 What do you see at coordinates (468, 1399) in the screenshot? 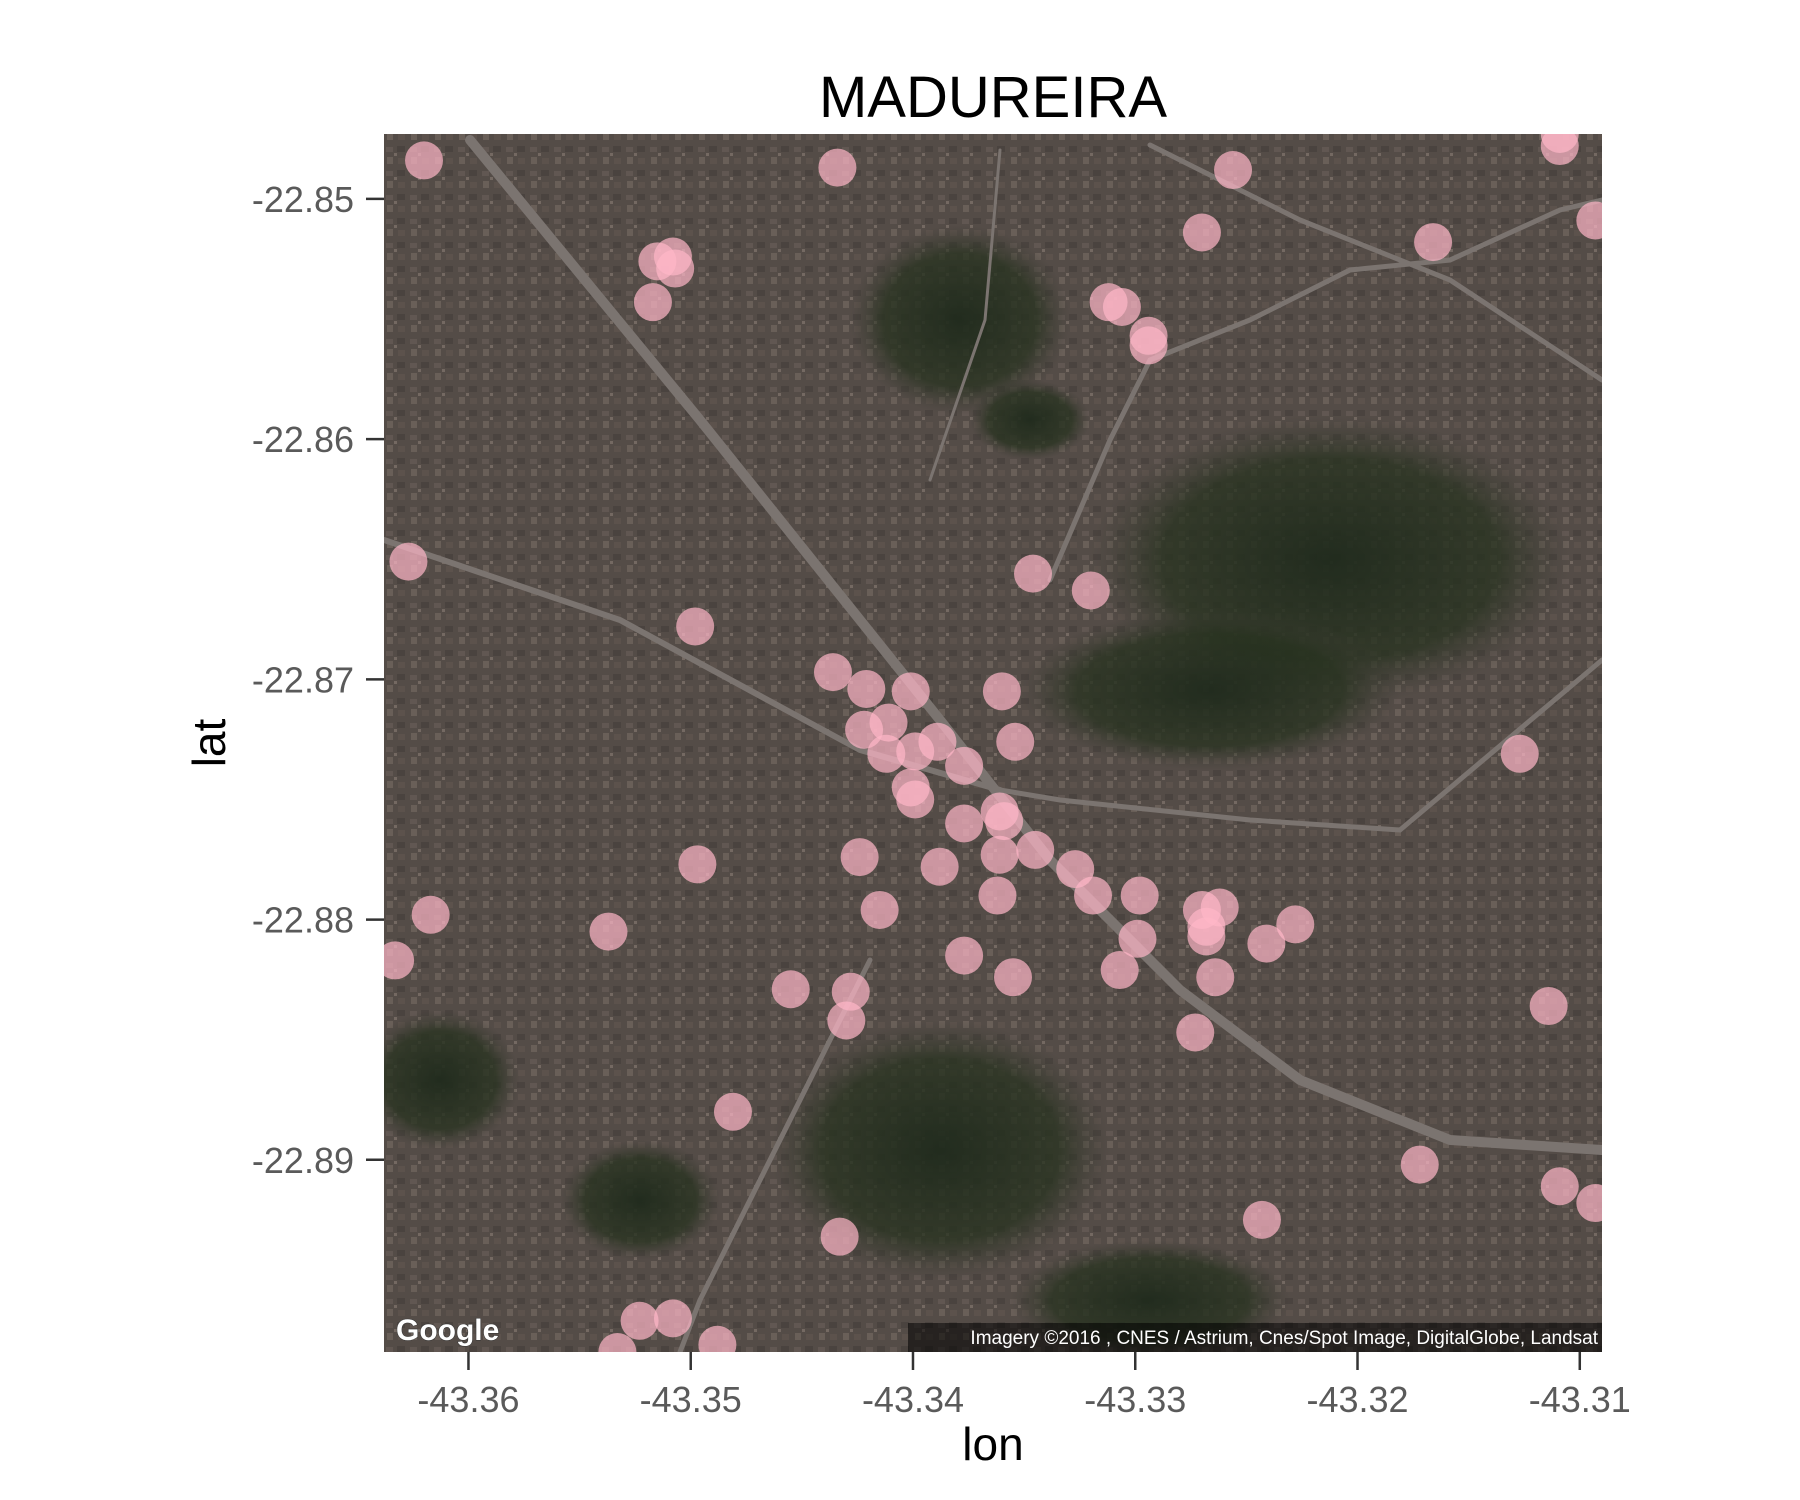
I see `x-tick-label: -43.36` at bounding box center [468, 1399].